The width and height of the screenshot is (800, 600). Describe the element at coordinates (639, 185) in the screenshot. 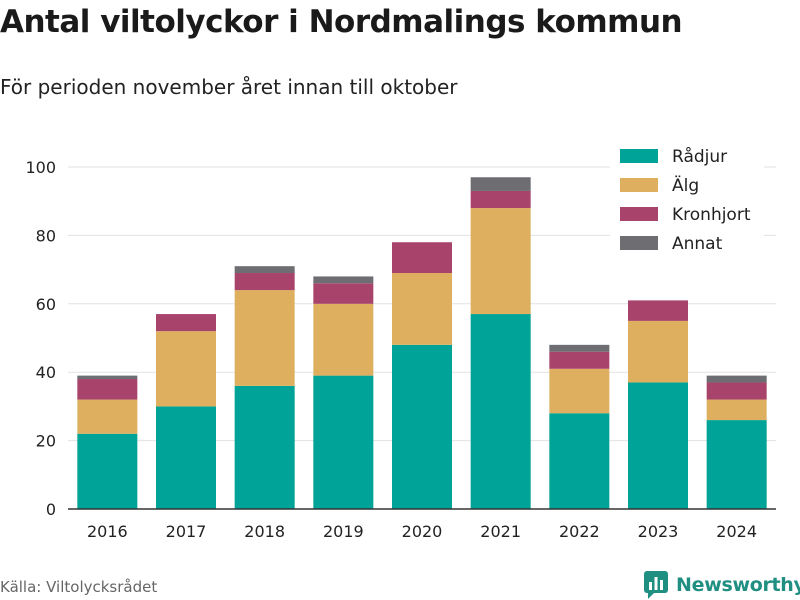

I see `legend-swatch-älg` at that location.